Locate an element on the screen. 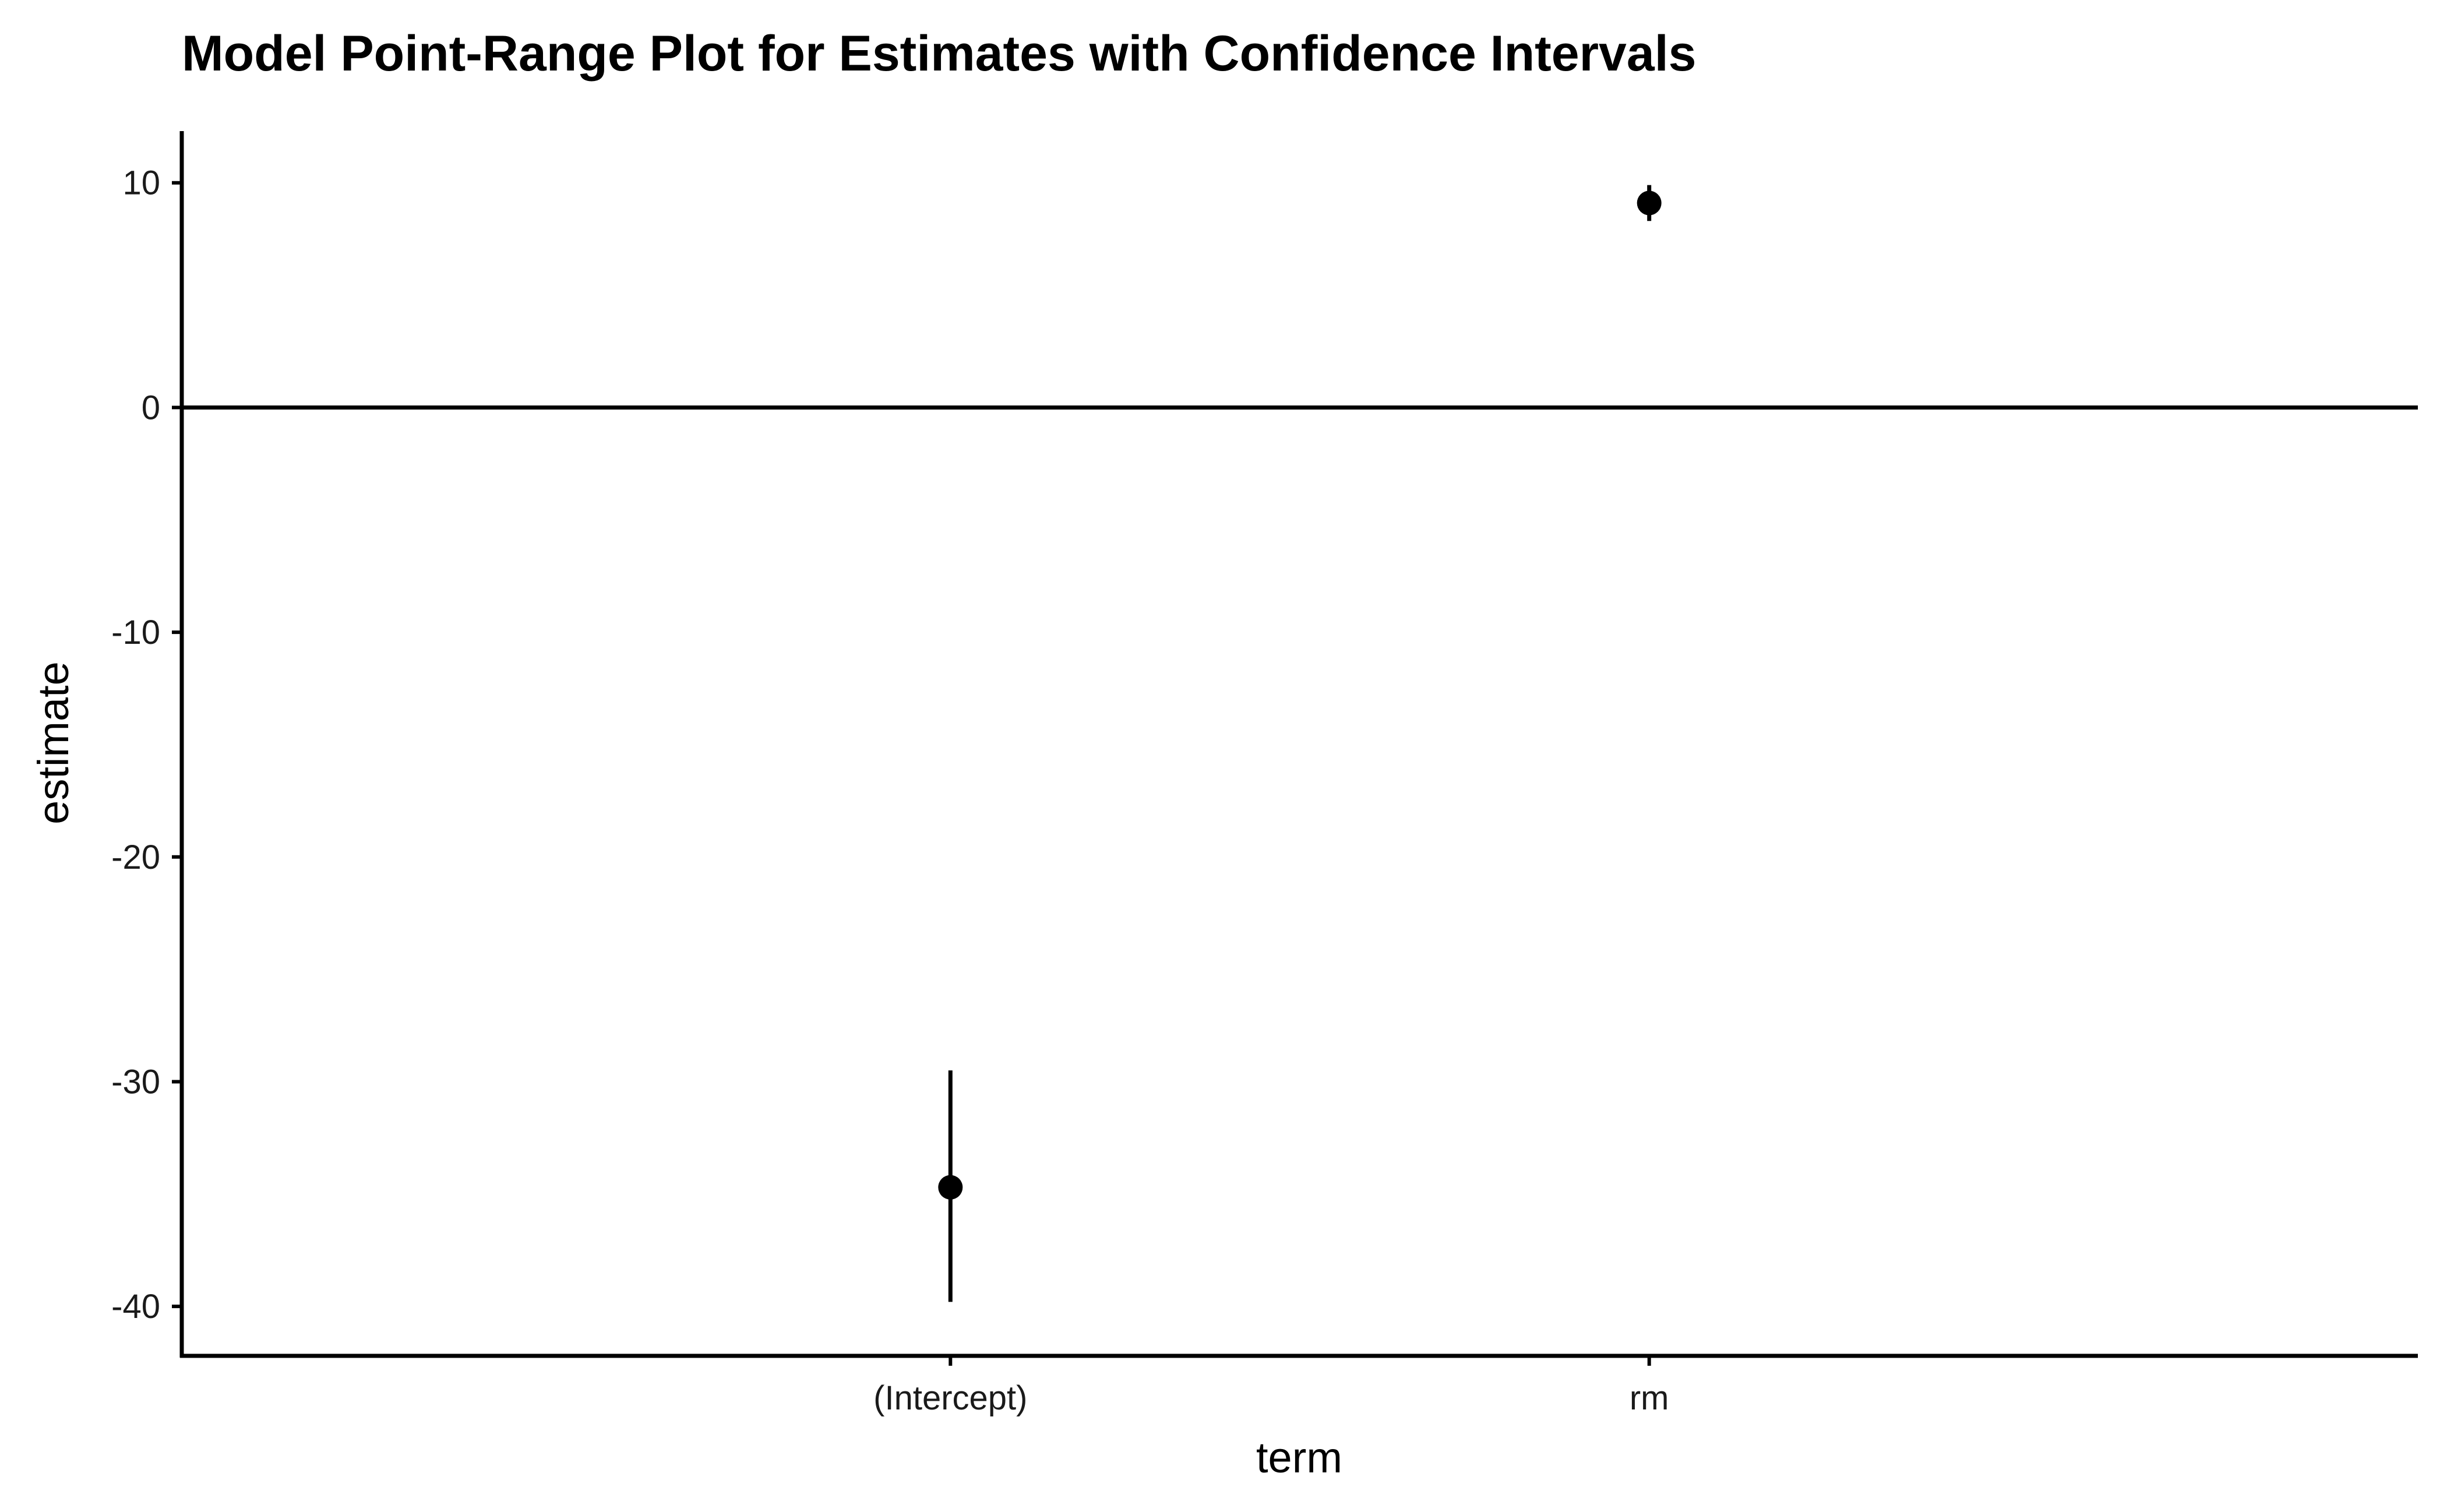 The height and width of the screenshot is (1512, 2447). estimate-point-intercept is located at coordinates (950, 1187).